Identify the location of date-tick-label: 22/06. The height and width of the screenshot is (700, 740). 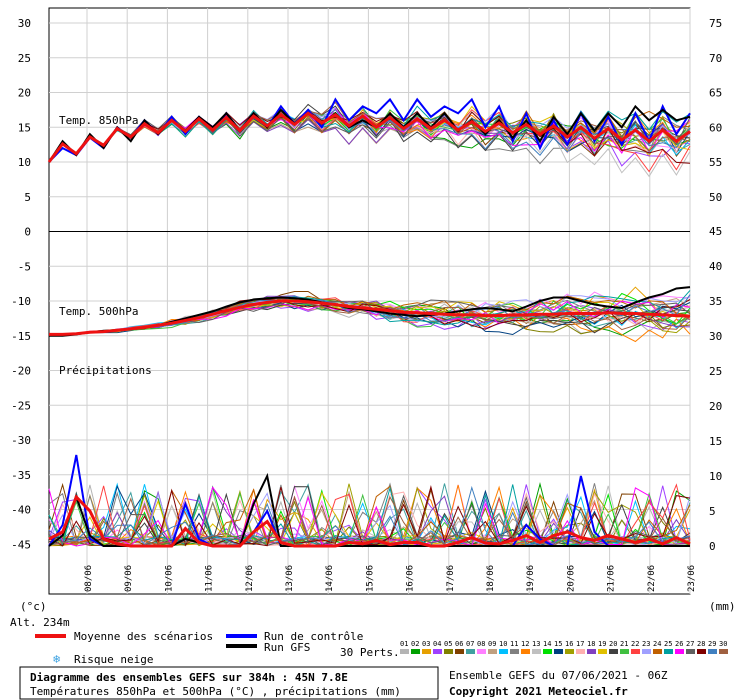
(652, 578).